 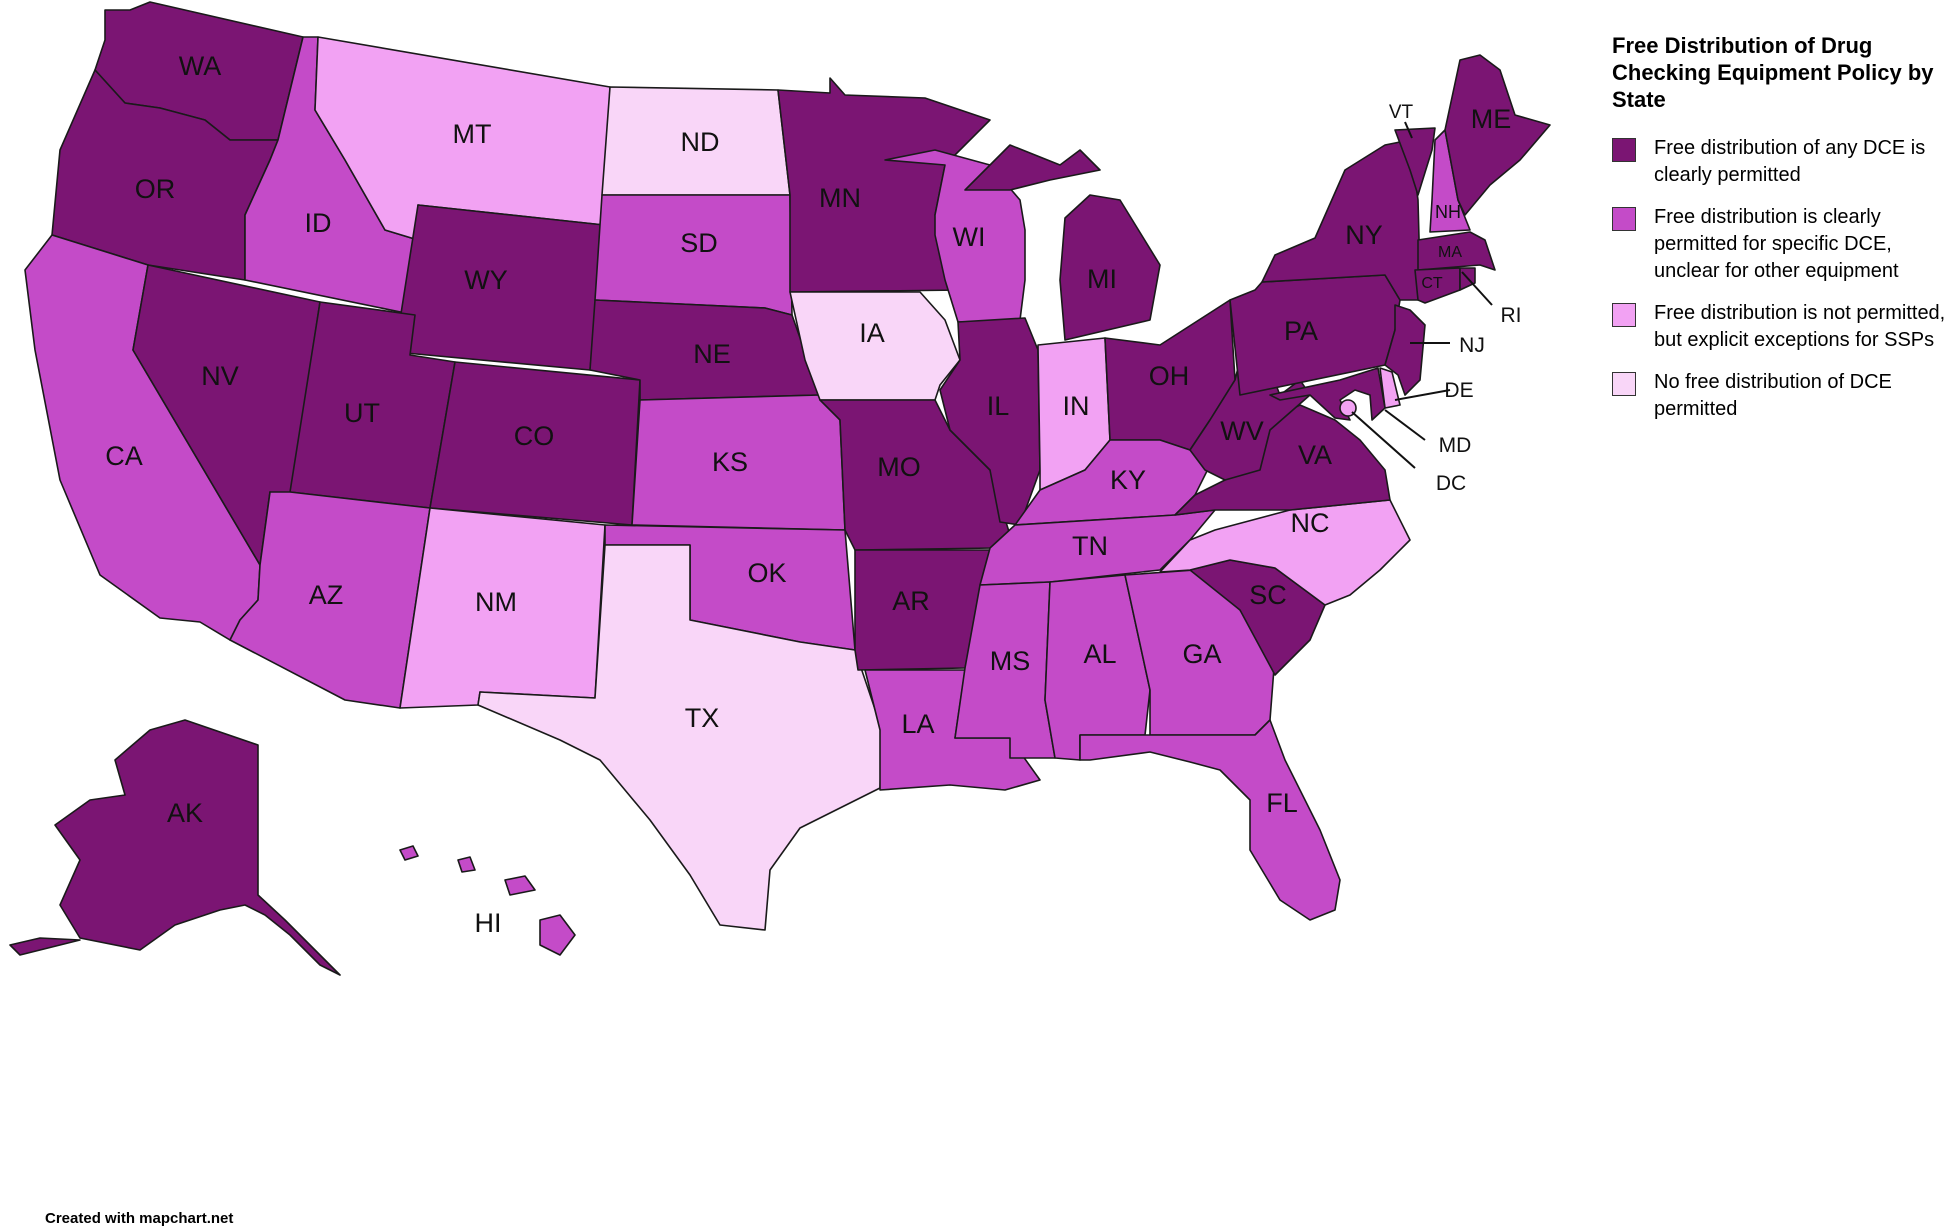 What do you see at coordinates (1341, 220) in the screenshot?
I see `state-ny` at bounding box center [1341, 220].